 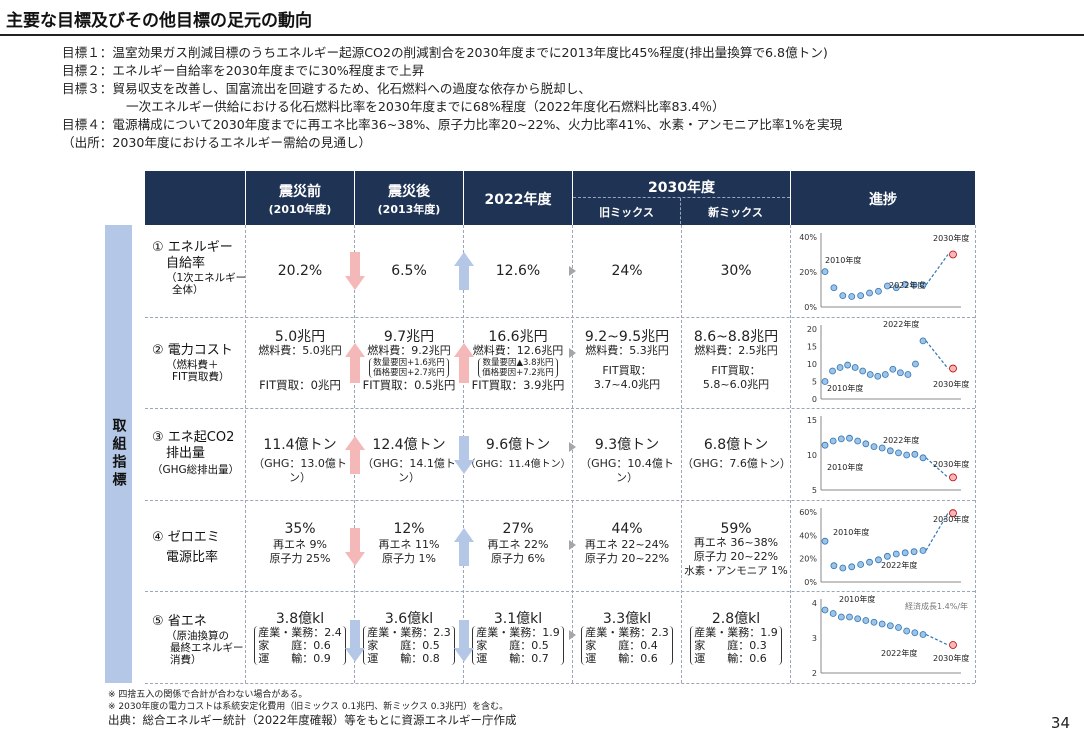 I want to click on r4-old: 44% 再エネ 22~24% 原子力 20~22%, so click(x=627, y=543).